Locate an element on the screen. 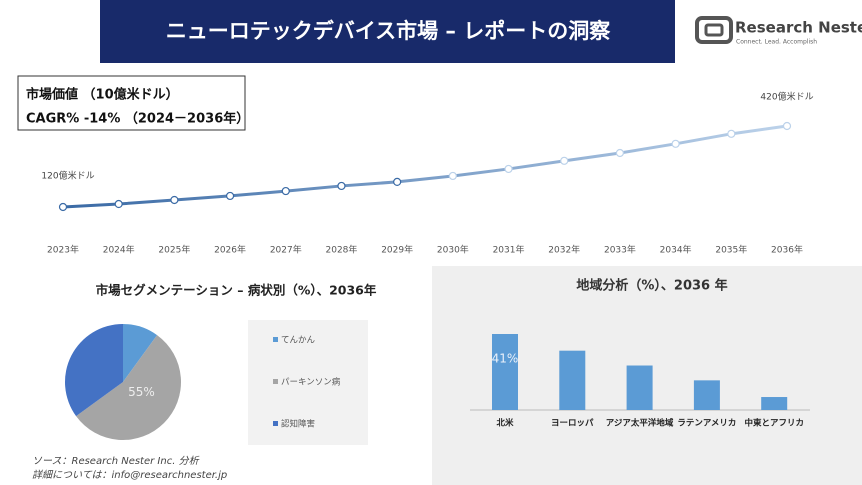 This screenshot has width=862, height=485. footer-contact: 詳細については：info@researchnester.jp is located at coordinates (129, 475).